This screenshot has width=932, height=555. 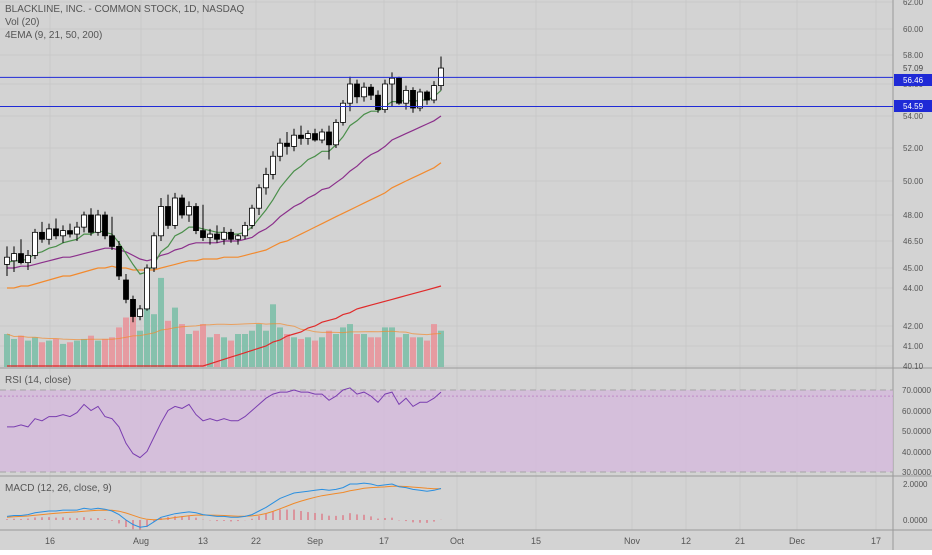 I want to click on macd-axis: 2.0000 0.0000, so click(x=915, y=502).